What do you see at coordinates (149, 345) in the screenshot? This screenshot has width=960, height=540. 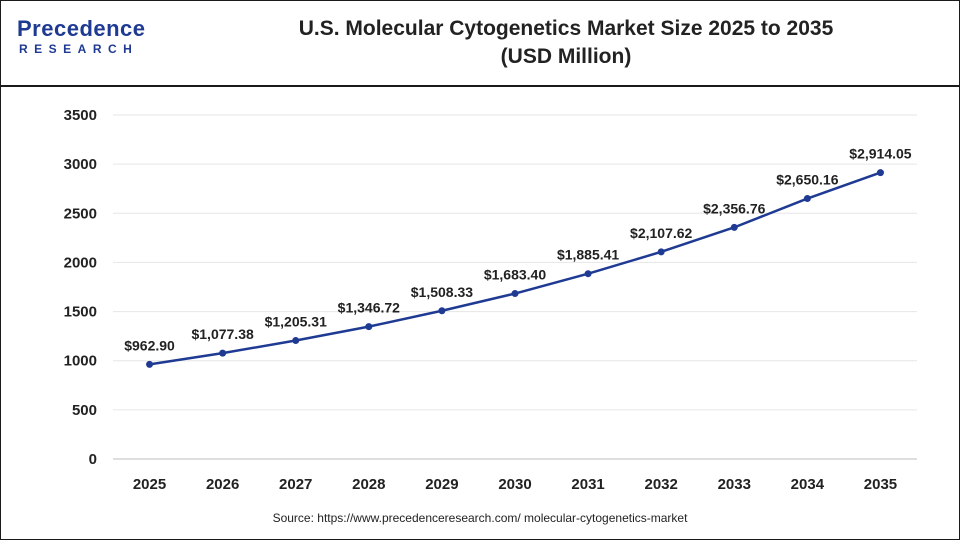 I see `data-label: $962.90` at bounding box center [149, 345].